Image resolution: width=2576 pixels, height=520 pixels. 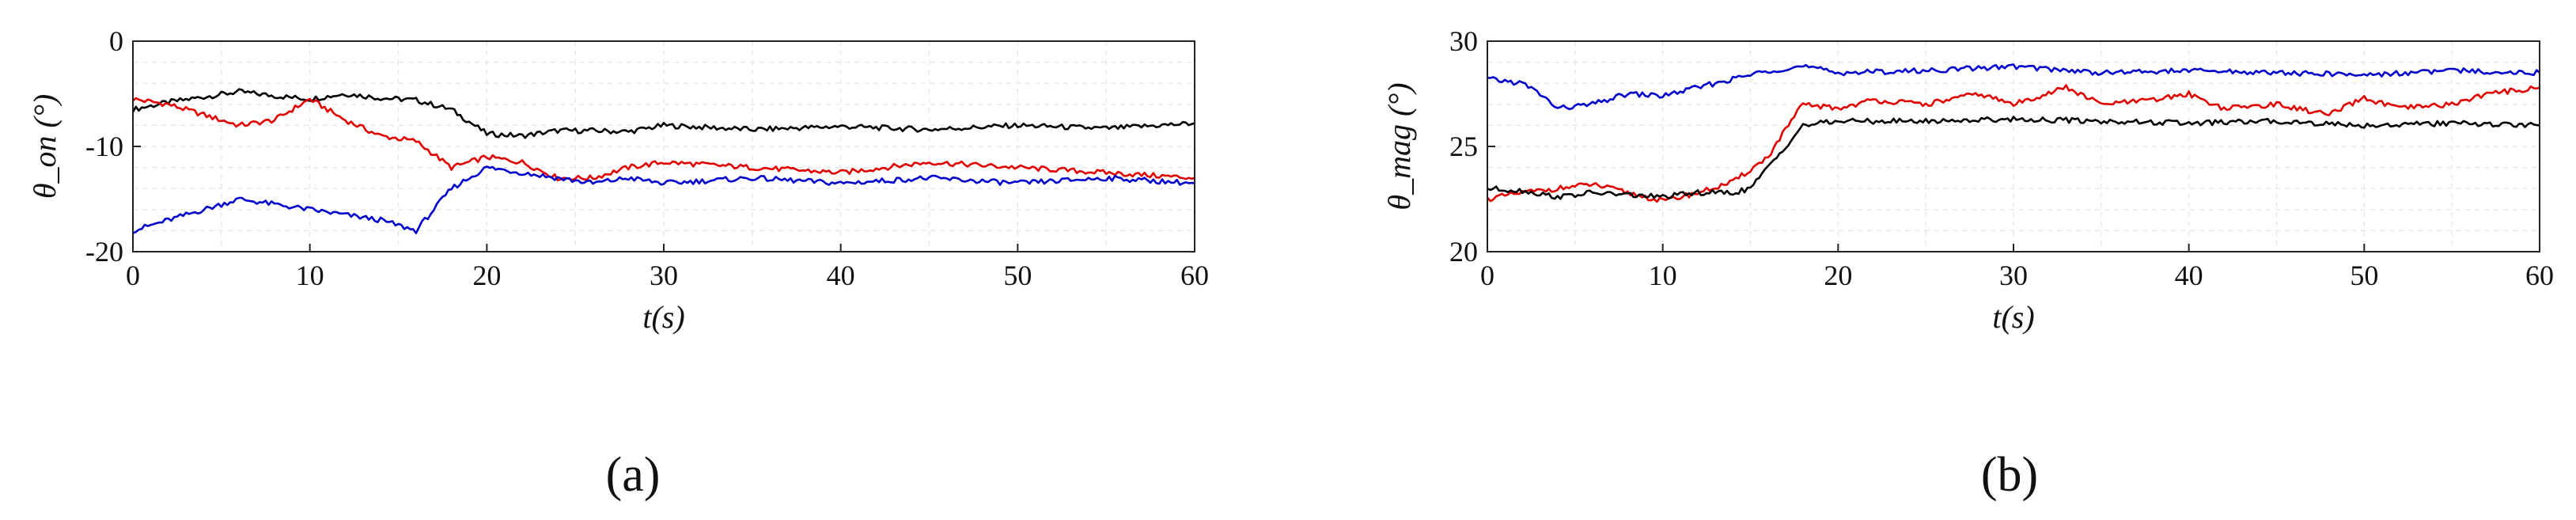 What do you see at coordinates (104, 146) in the screenshot?
I see `y-tick-label: -10` at bounding box center [104, 146].